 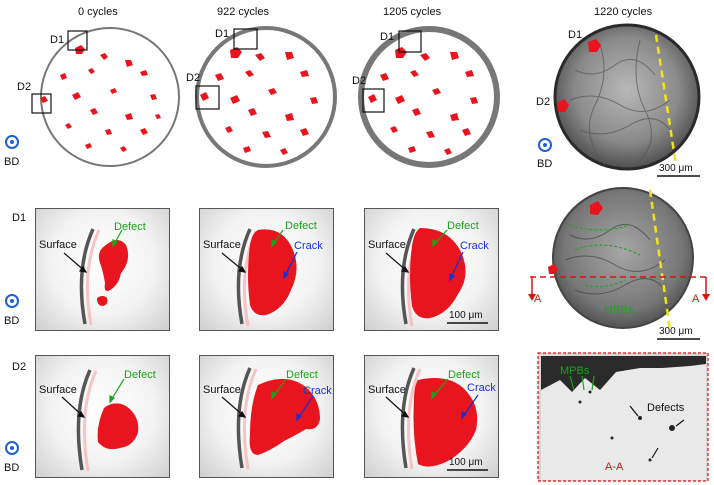 What do you see at coordinates (302, 375) in the screenshot?
I see `defect-label-d2-922: Defect` at bounding box center [302, 375].